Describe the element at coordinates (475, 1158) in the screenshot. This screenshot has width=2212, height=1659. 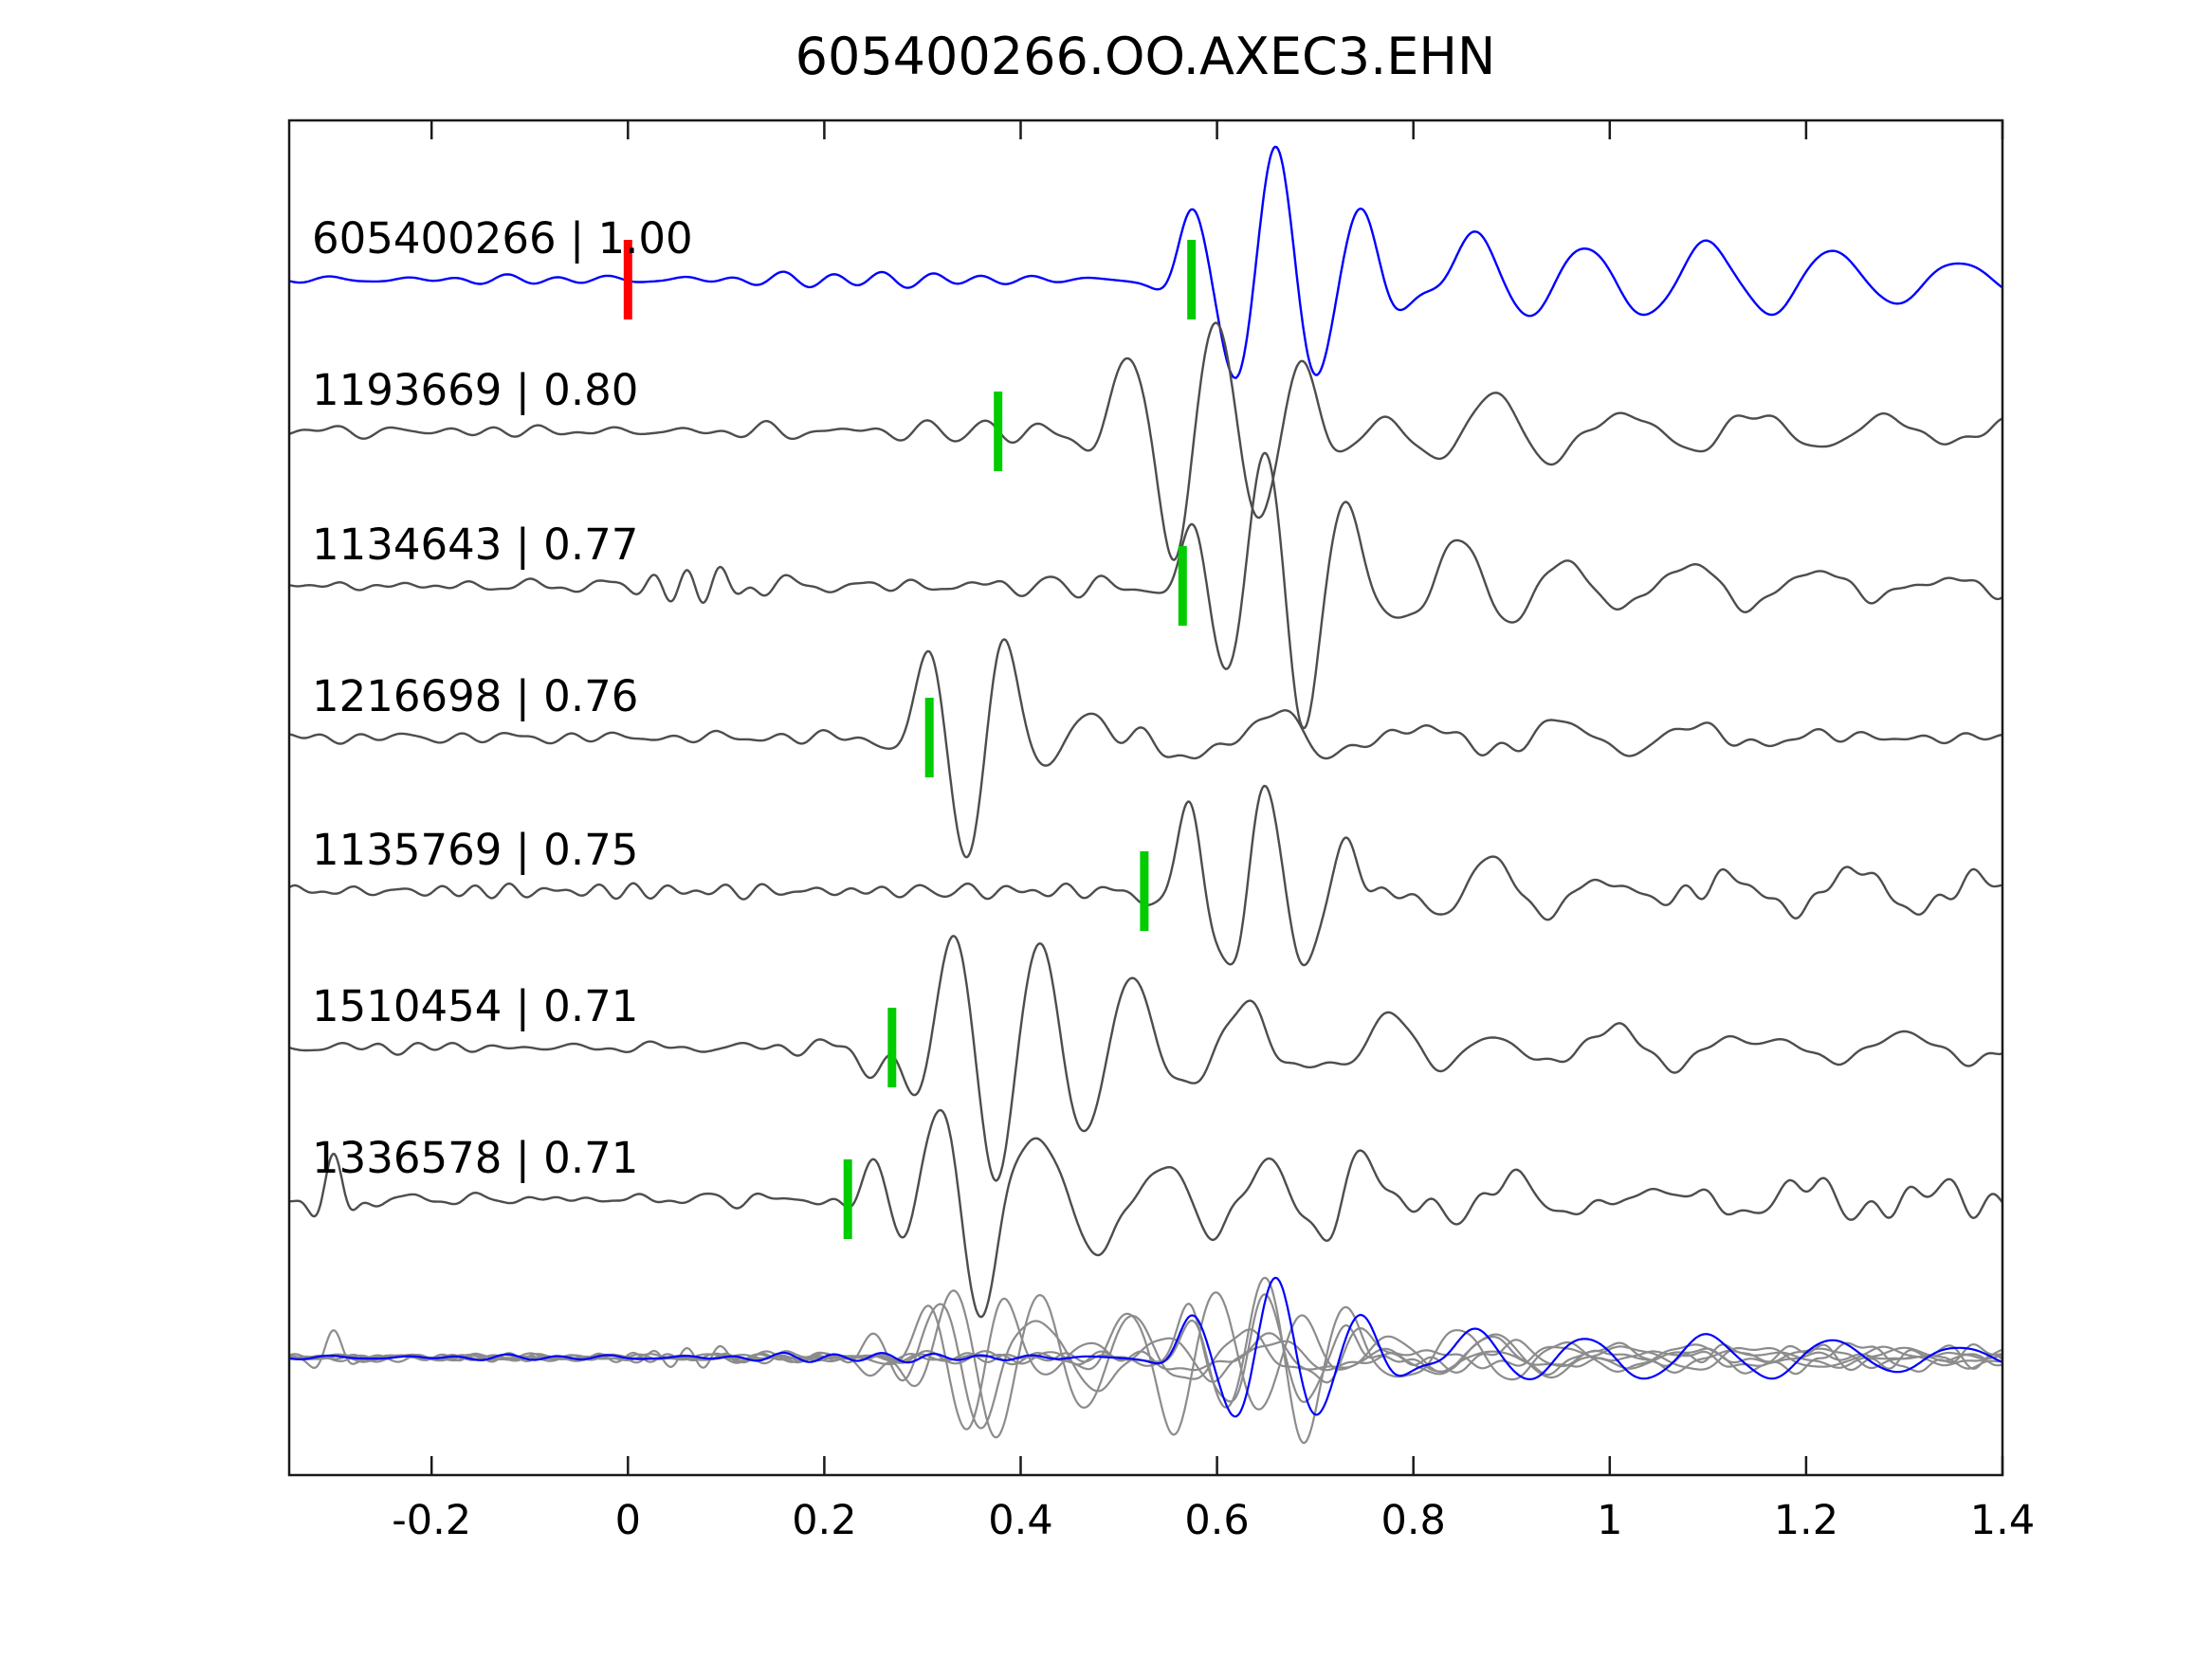
I see `trace-label-1336578: 1336578 | 0.71` at that location.